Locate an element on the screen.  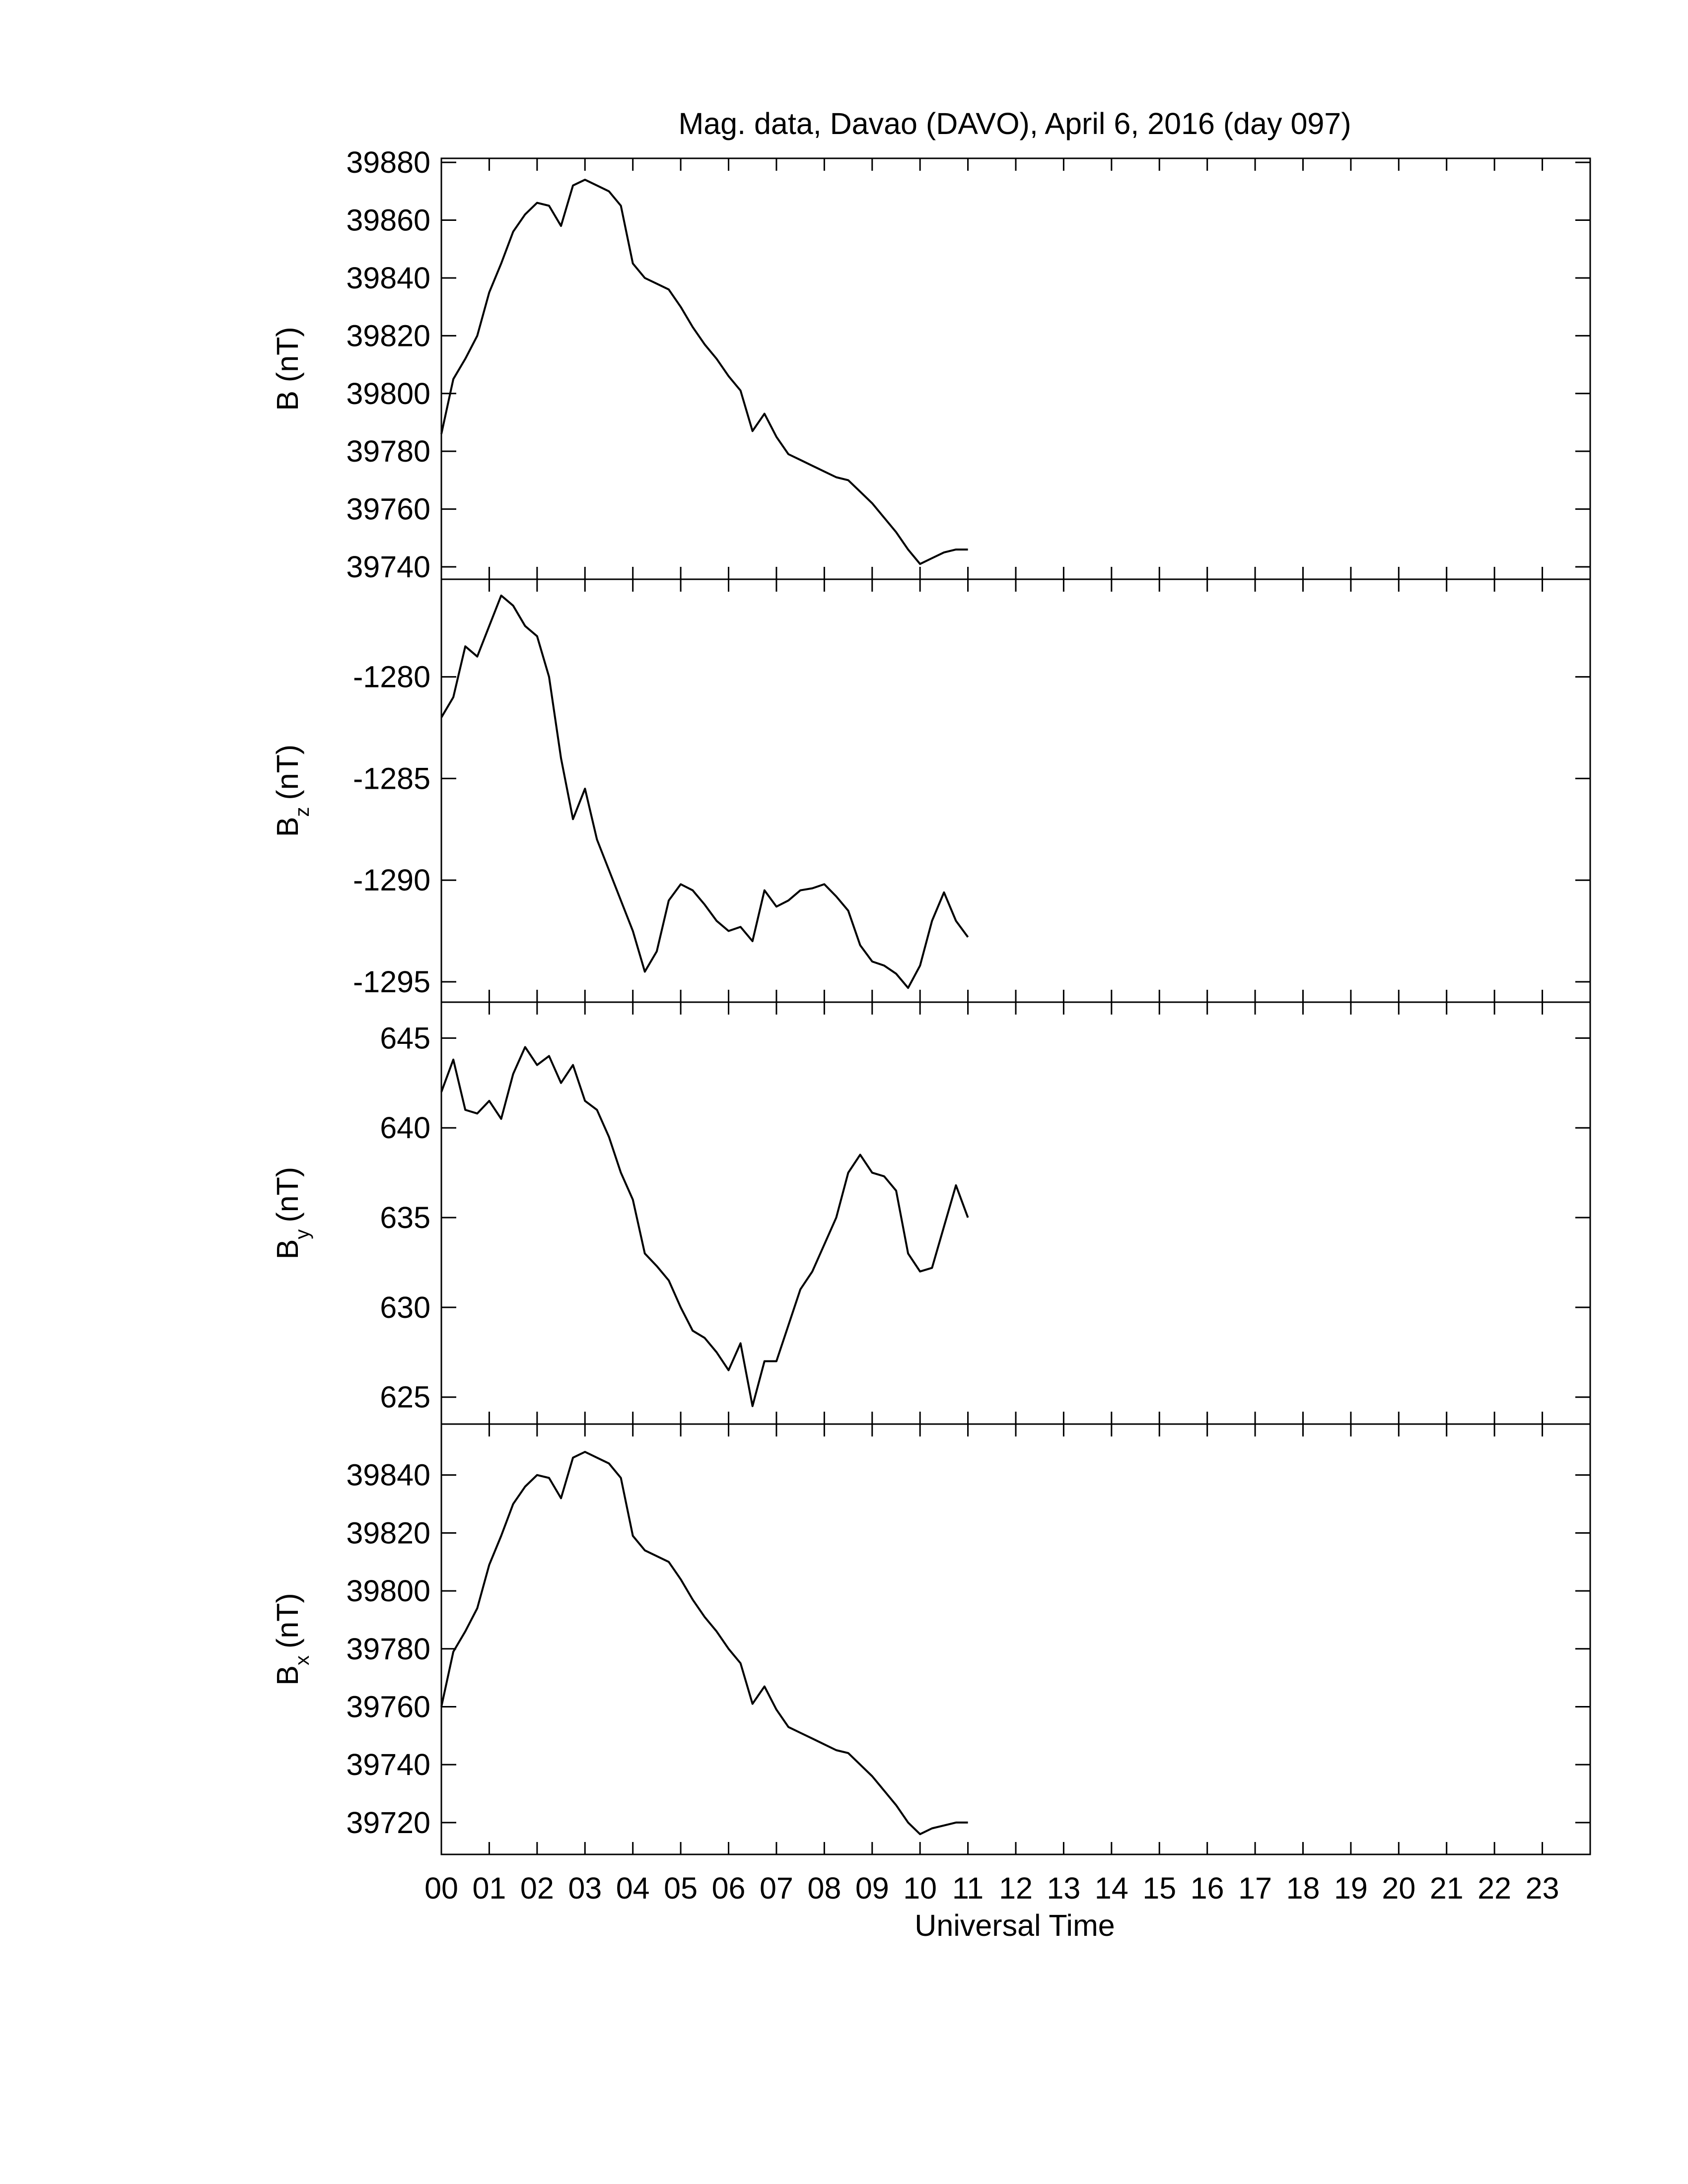
x-tick-label: 03 is located at coordinates (585, 1888).